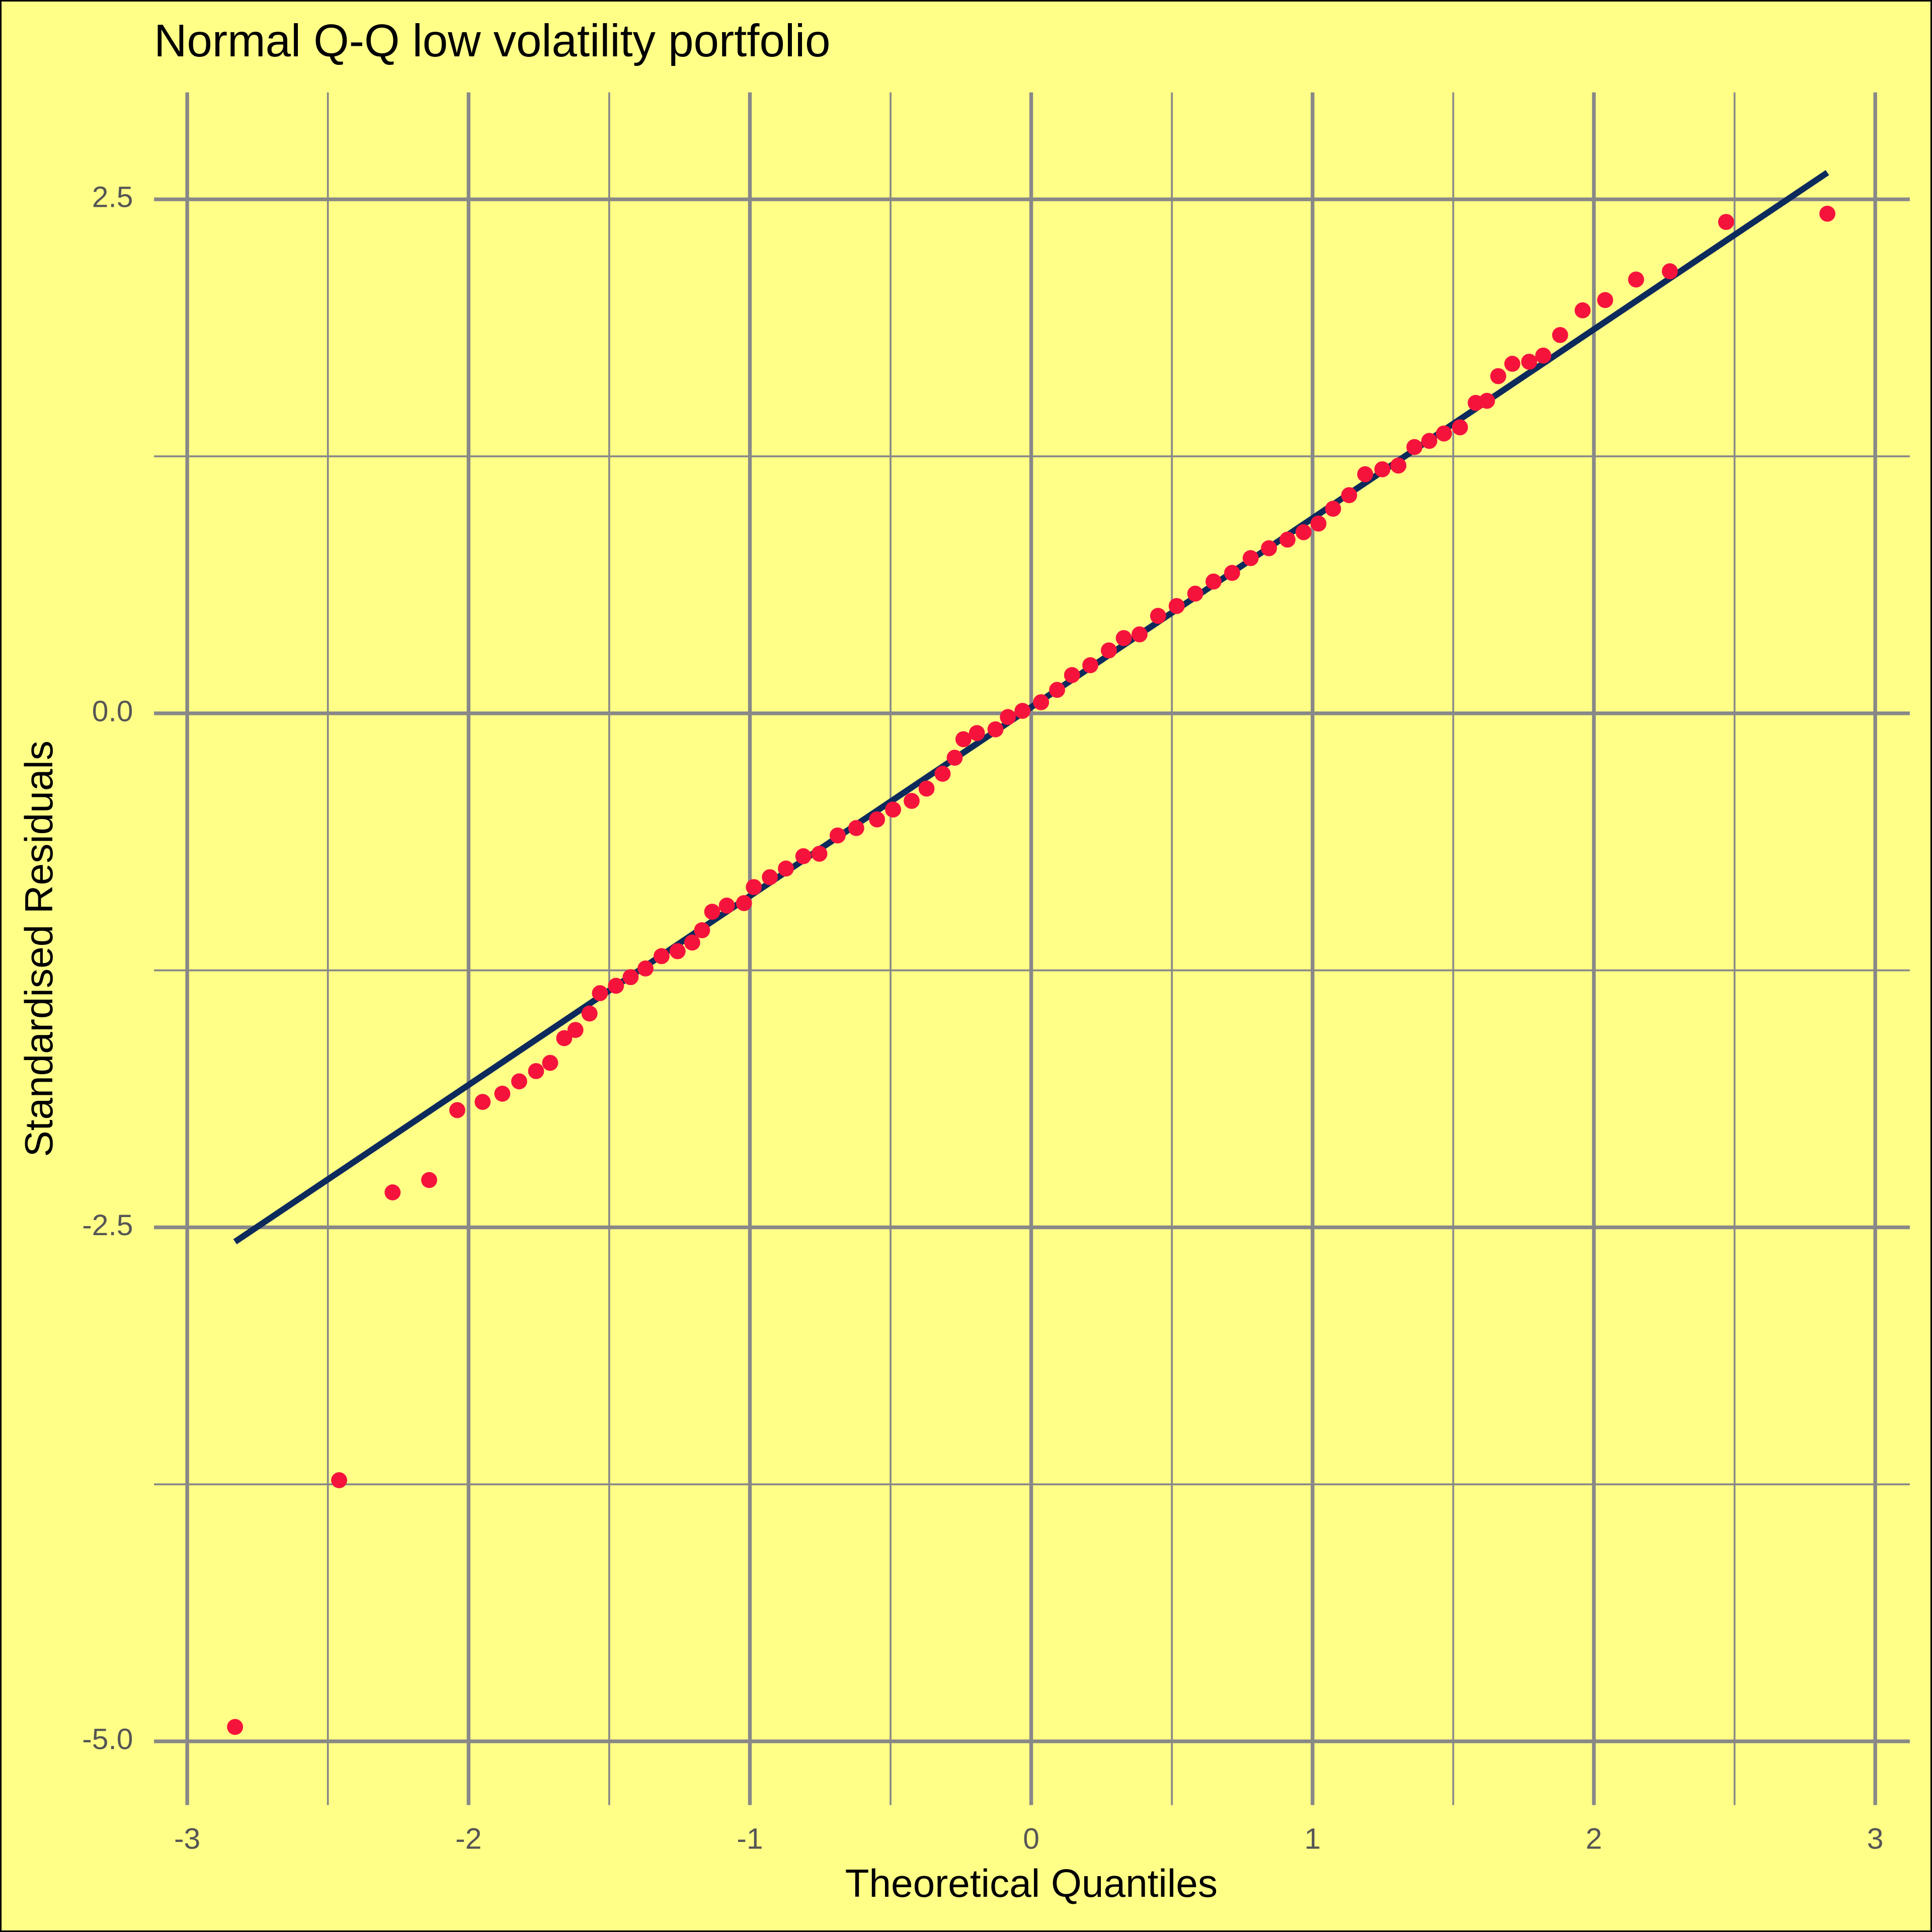 This screenshot has width=1932, height=1932. Describe the element at coordinates (1031, 1838) in the screenshot. I see `x-tick-label: 0` at that location.